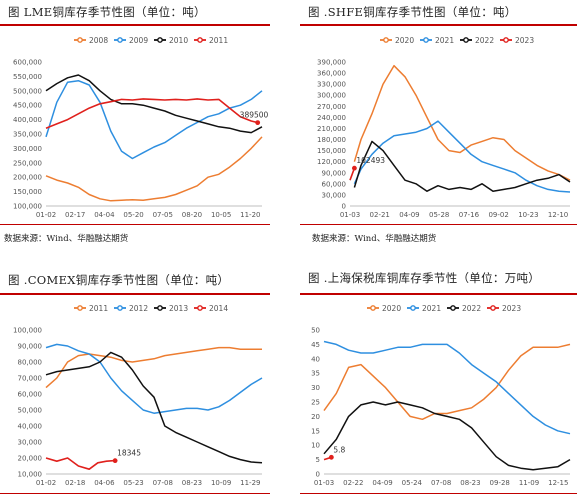 This screenshot has height=497, width=577. Describe the element at coordinates (30, 427) in the screenshot. I see `y-tick-label: 40,000` at that location.